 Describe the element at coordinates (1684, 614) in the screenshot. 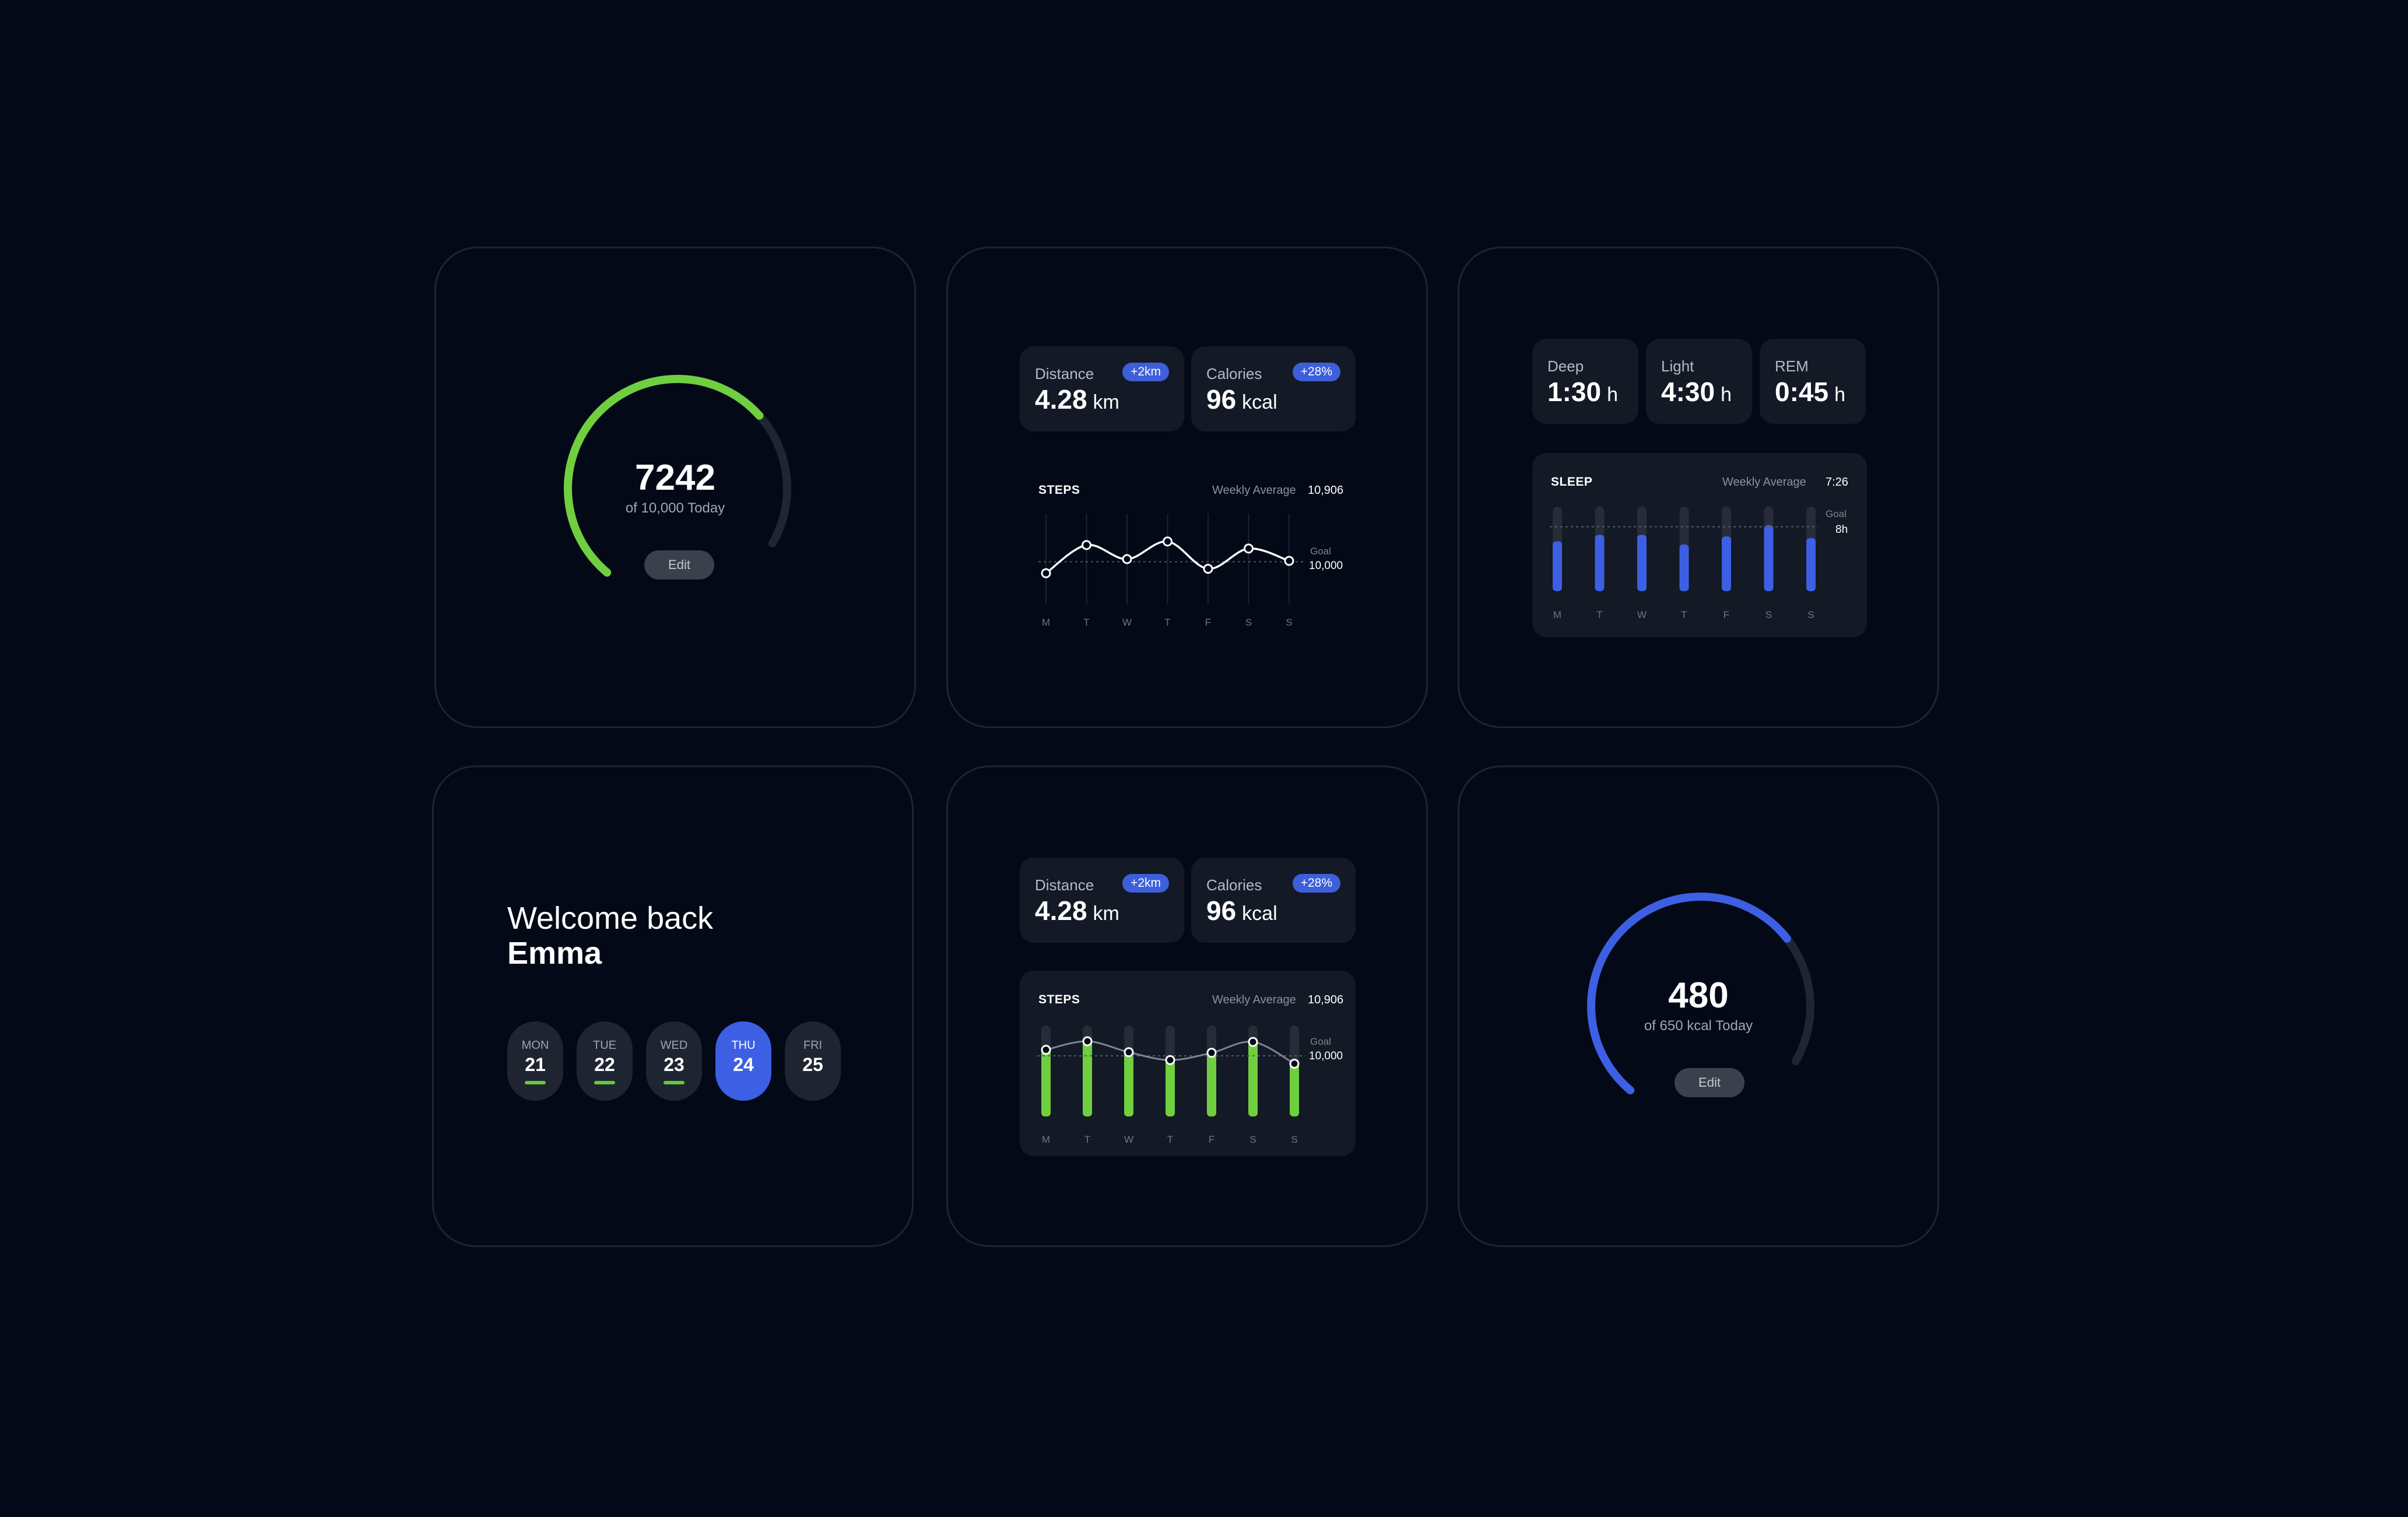

I see `sleep-tick-3: T` at that location.